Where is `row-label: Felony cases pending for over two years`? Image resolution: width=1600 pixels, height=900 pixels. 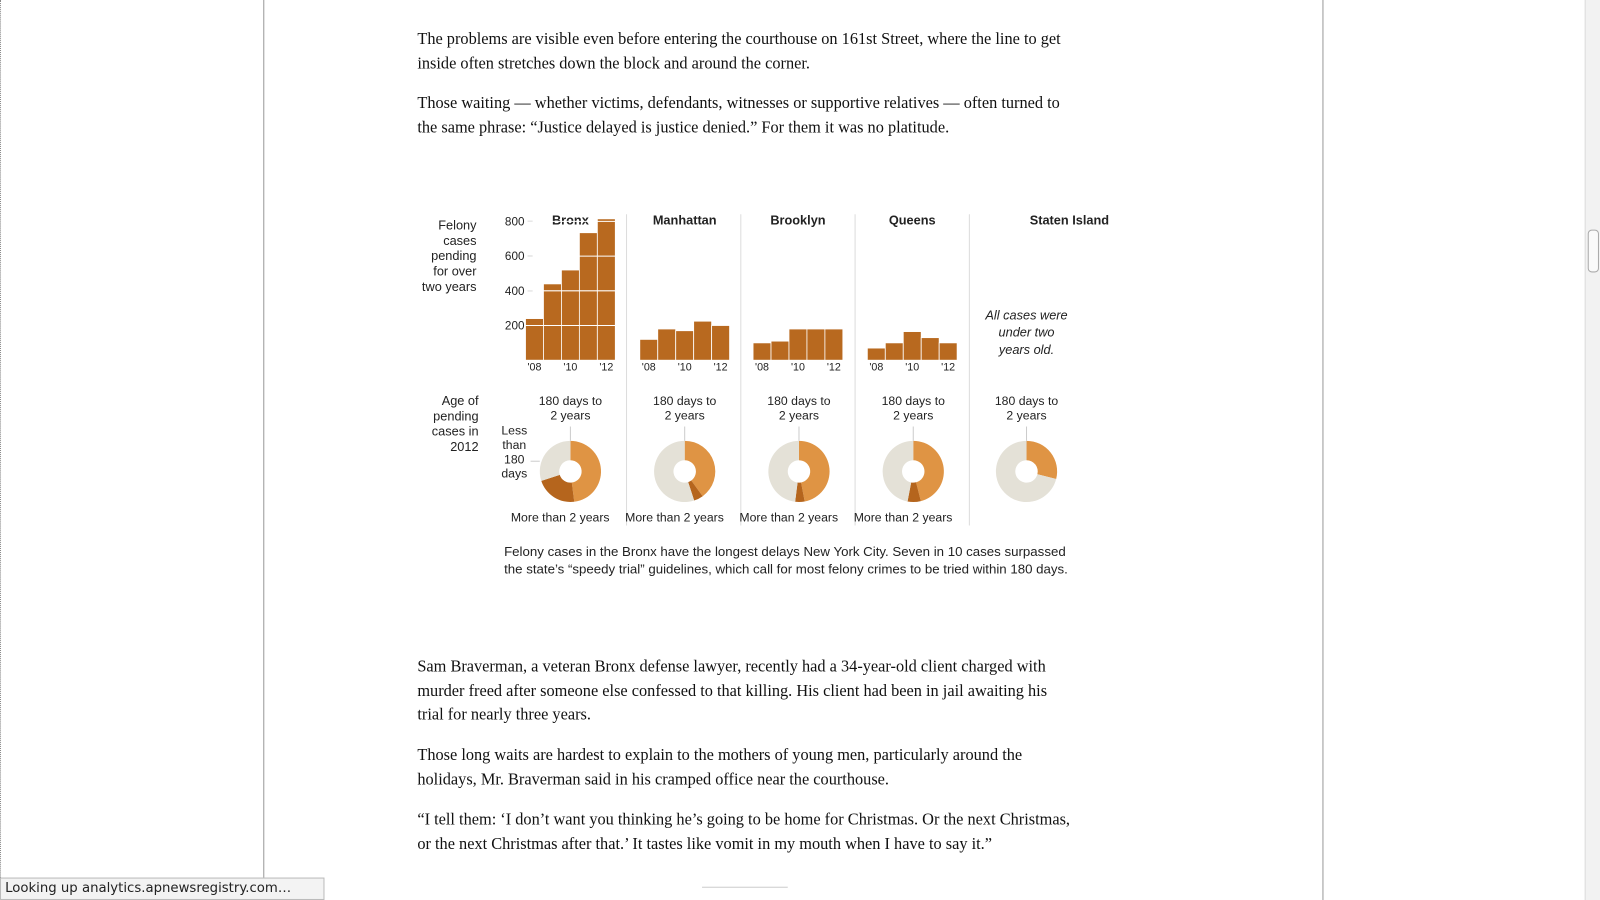
row-label: Felony cases pending for over two years is located at coordinates (449, 256).